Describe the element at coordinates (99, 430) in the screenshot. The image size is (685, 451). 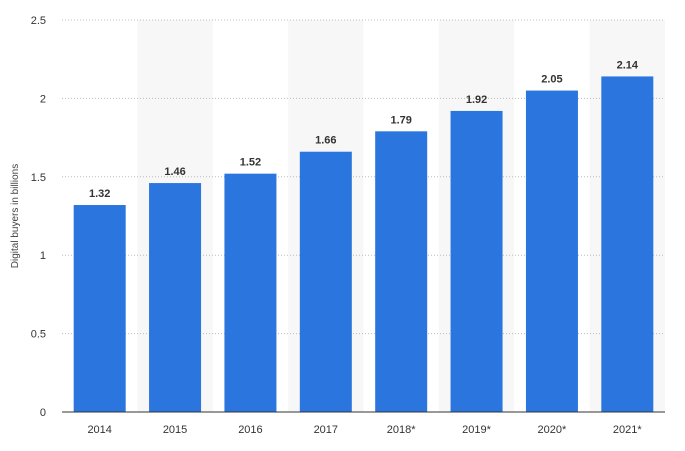
I see `x-tick-label: 2014` at that location.